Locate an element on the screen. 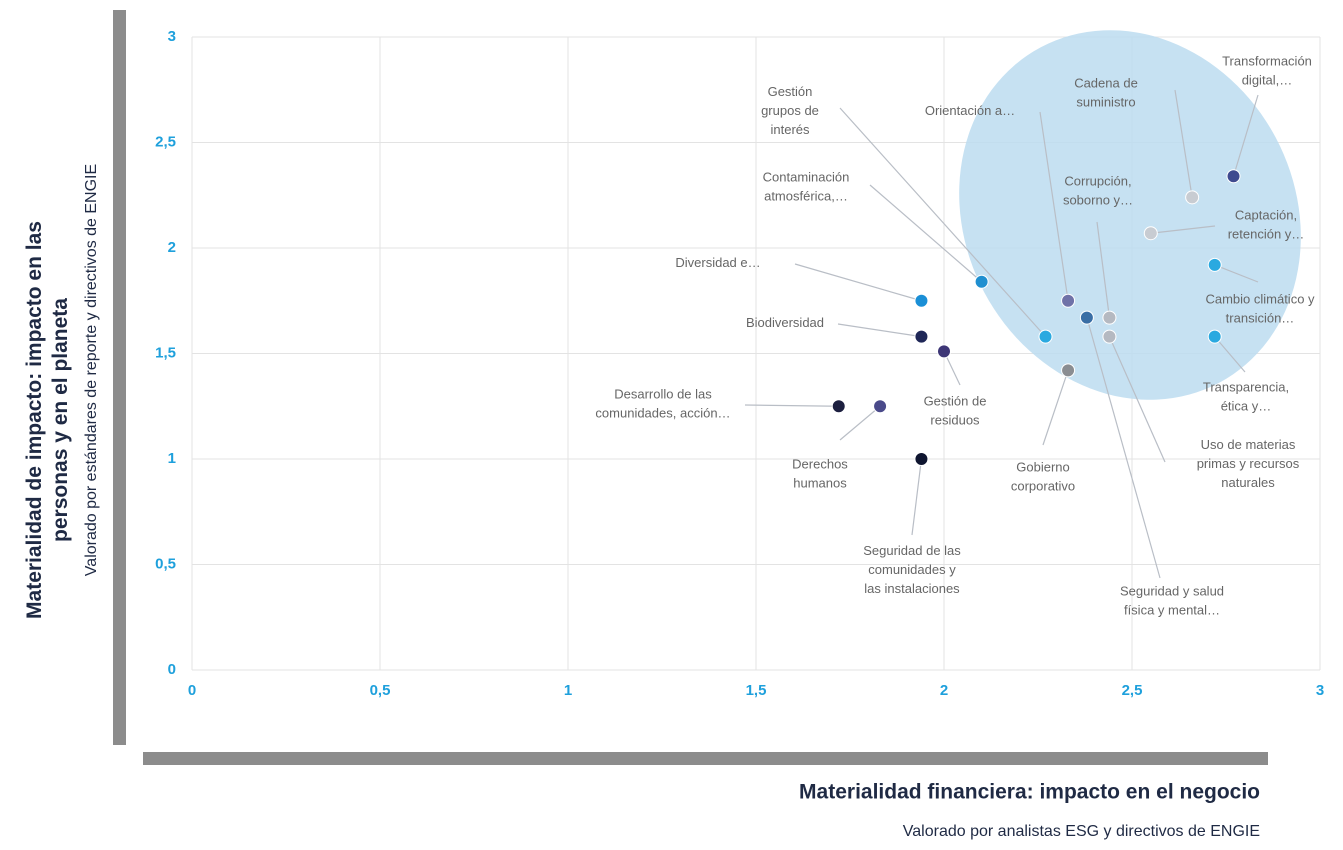 This screenshot has width=1343, height=850. point-label: Biodiversidad is located at coordinates (785, 322).